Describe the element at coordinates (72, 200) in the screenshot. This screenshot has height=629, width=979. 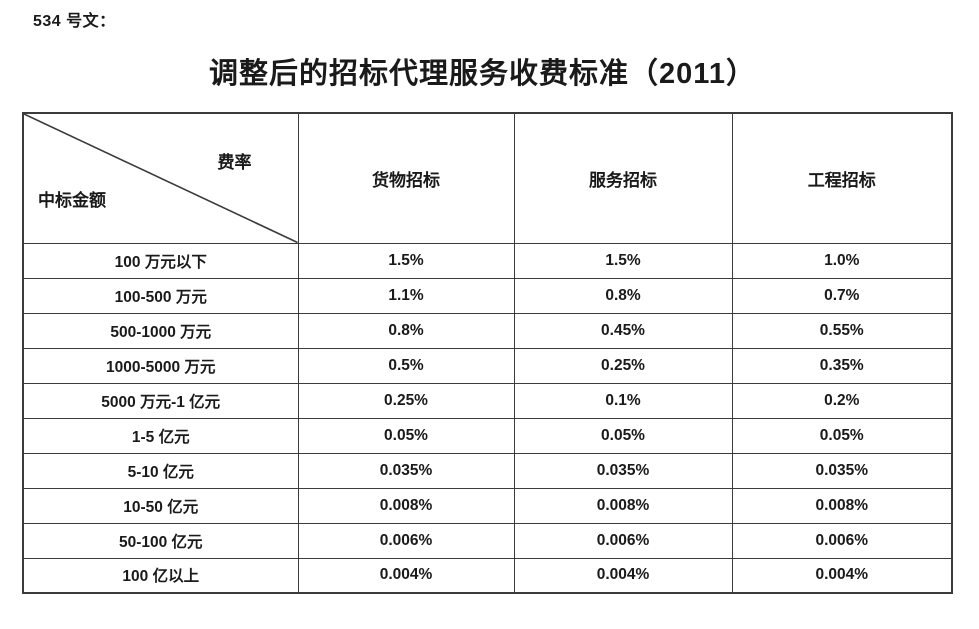
I see `corner-label-amount: 中标金额` at that location.